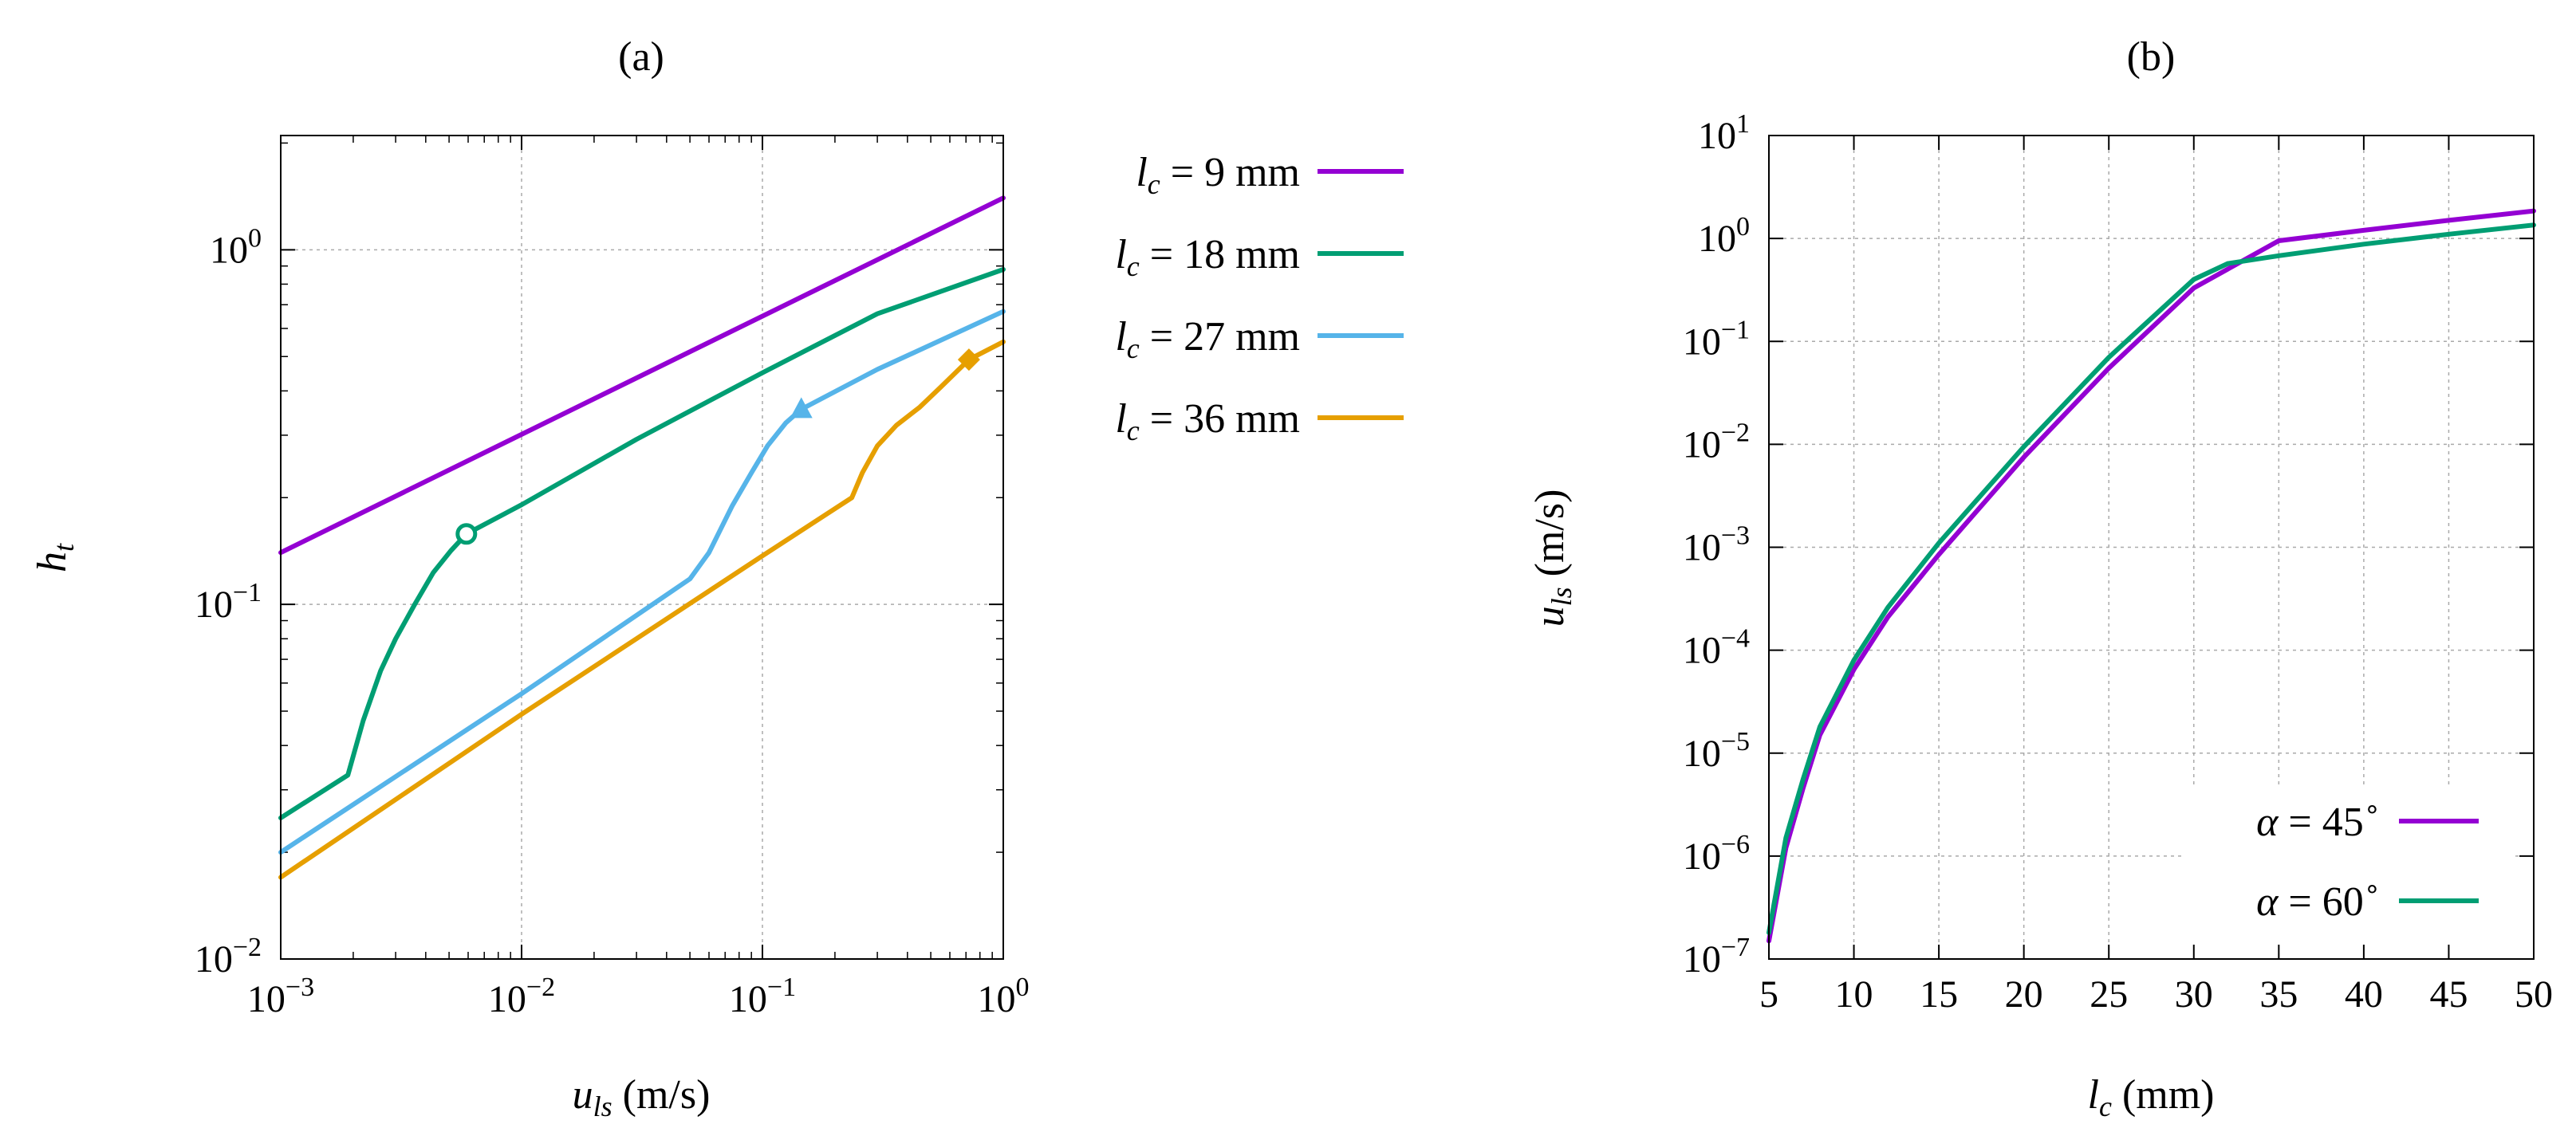 The height and width of the screenshot is (1128, 2576). Describe the element at coordinates (466, 534) in the screenshot. I see `panel-a-circle-marker` at that location.